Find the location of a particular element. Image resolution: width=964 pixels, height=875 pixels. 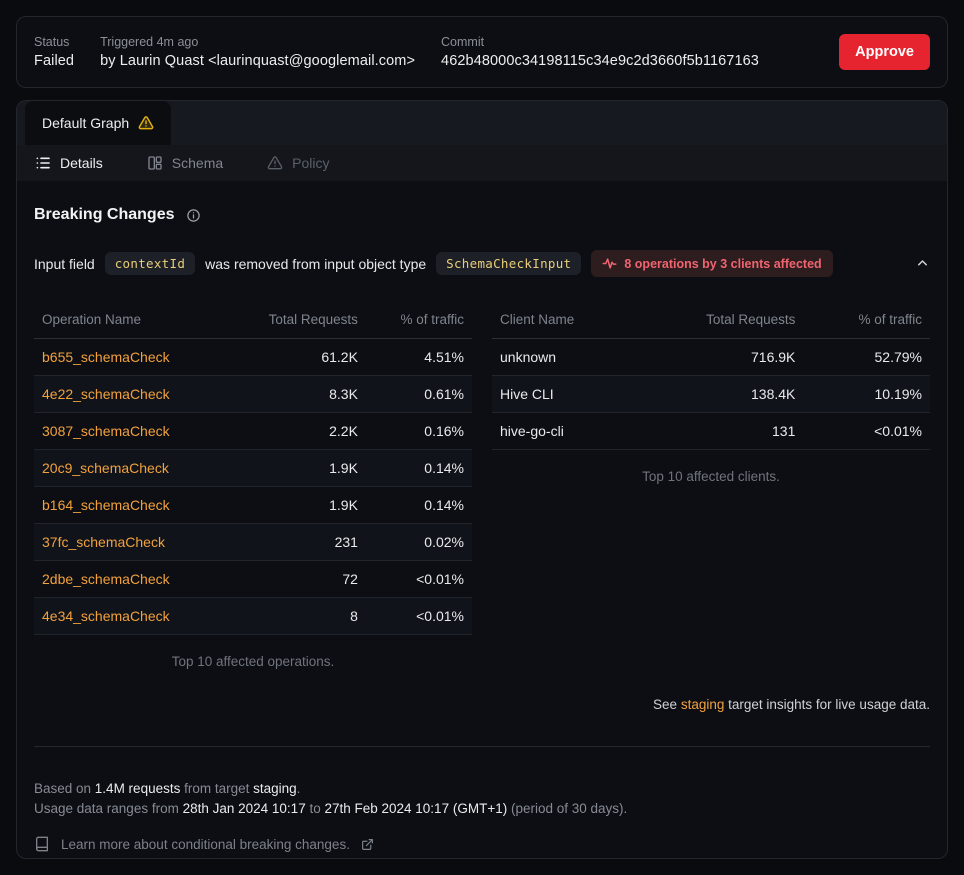

table-row: 3087_schemaCheck 2.2K 0.16% is located at coordinates (253, 431).